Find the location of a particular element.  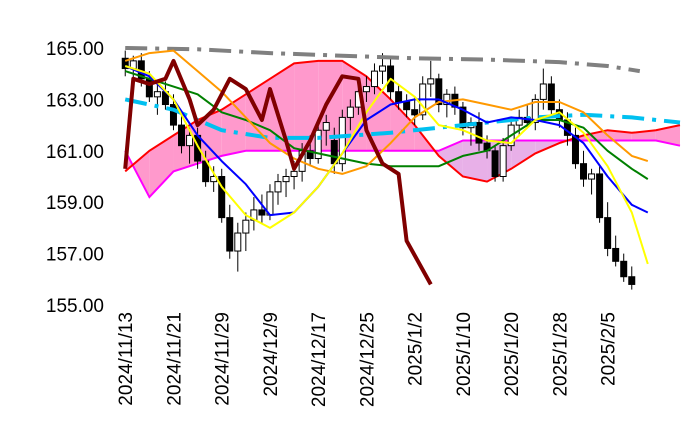

x-tick-label: 2024/11/21 is located at coordinates (174, 359).